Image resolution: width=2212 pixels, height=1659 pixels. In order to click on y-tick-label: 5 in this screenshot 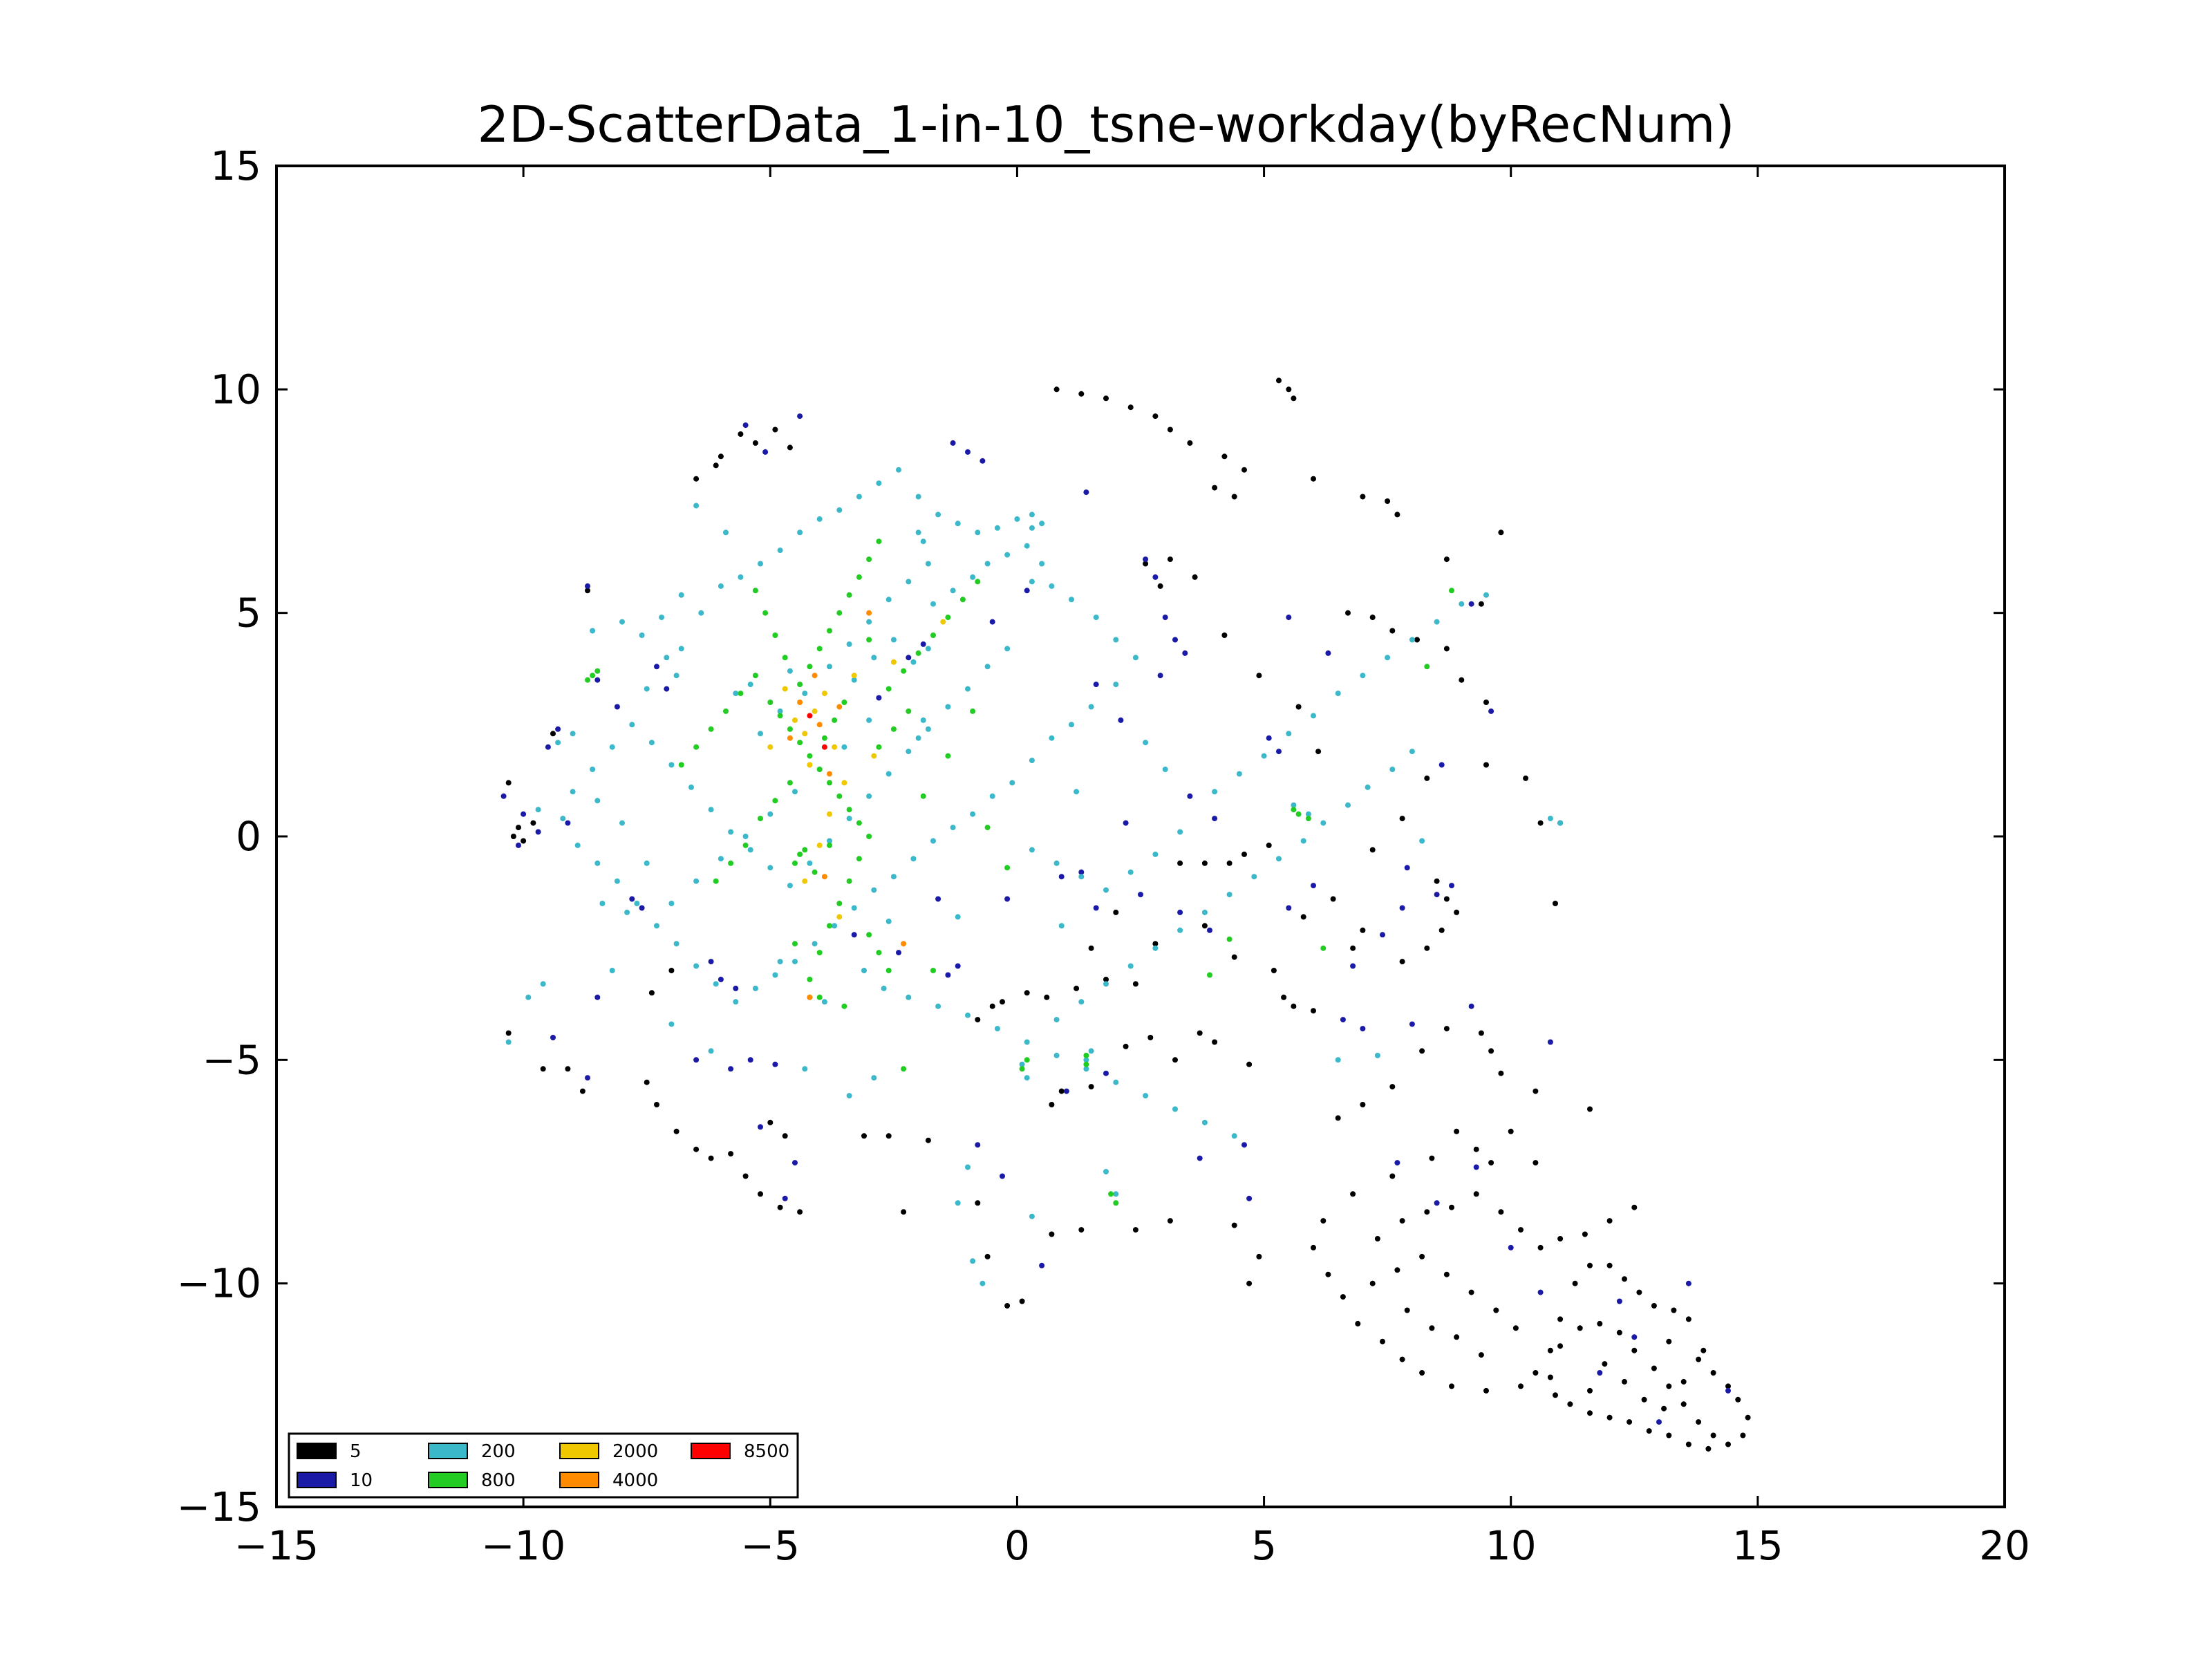, I will do `click(249, 613)`.